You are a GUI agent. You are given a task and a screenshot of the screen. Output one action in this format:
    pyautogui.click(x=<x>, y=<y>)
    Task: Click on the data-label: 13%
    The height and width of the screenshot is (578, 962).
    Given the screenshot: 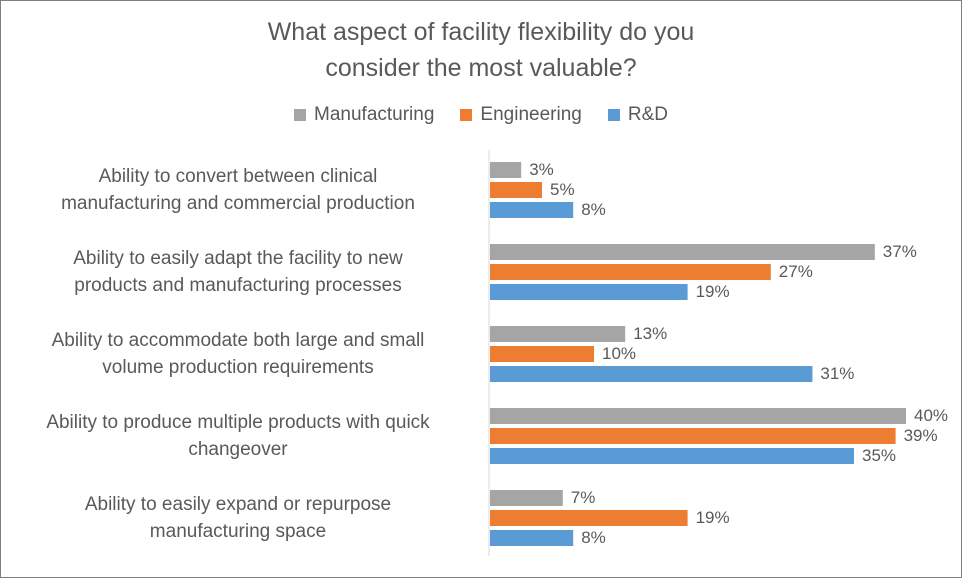 What is the action you would take?
    pyautogui.click(x=650, y=333)
    